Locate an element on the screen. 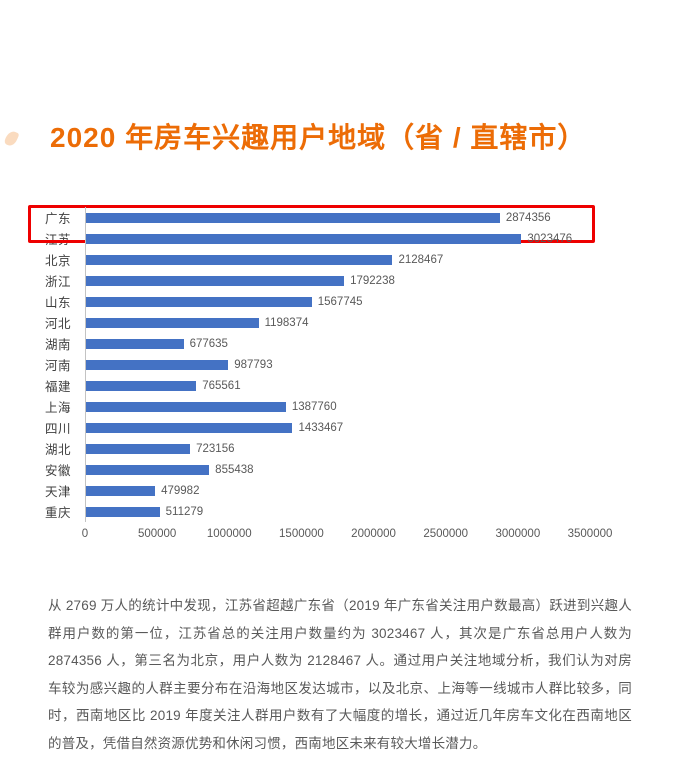 The height and width of the screenshot is (764, 677). value-label: 511279 is located at coordinates (184, 511).